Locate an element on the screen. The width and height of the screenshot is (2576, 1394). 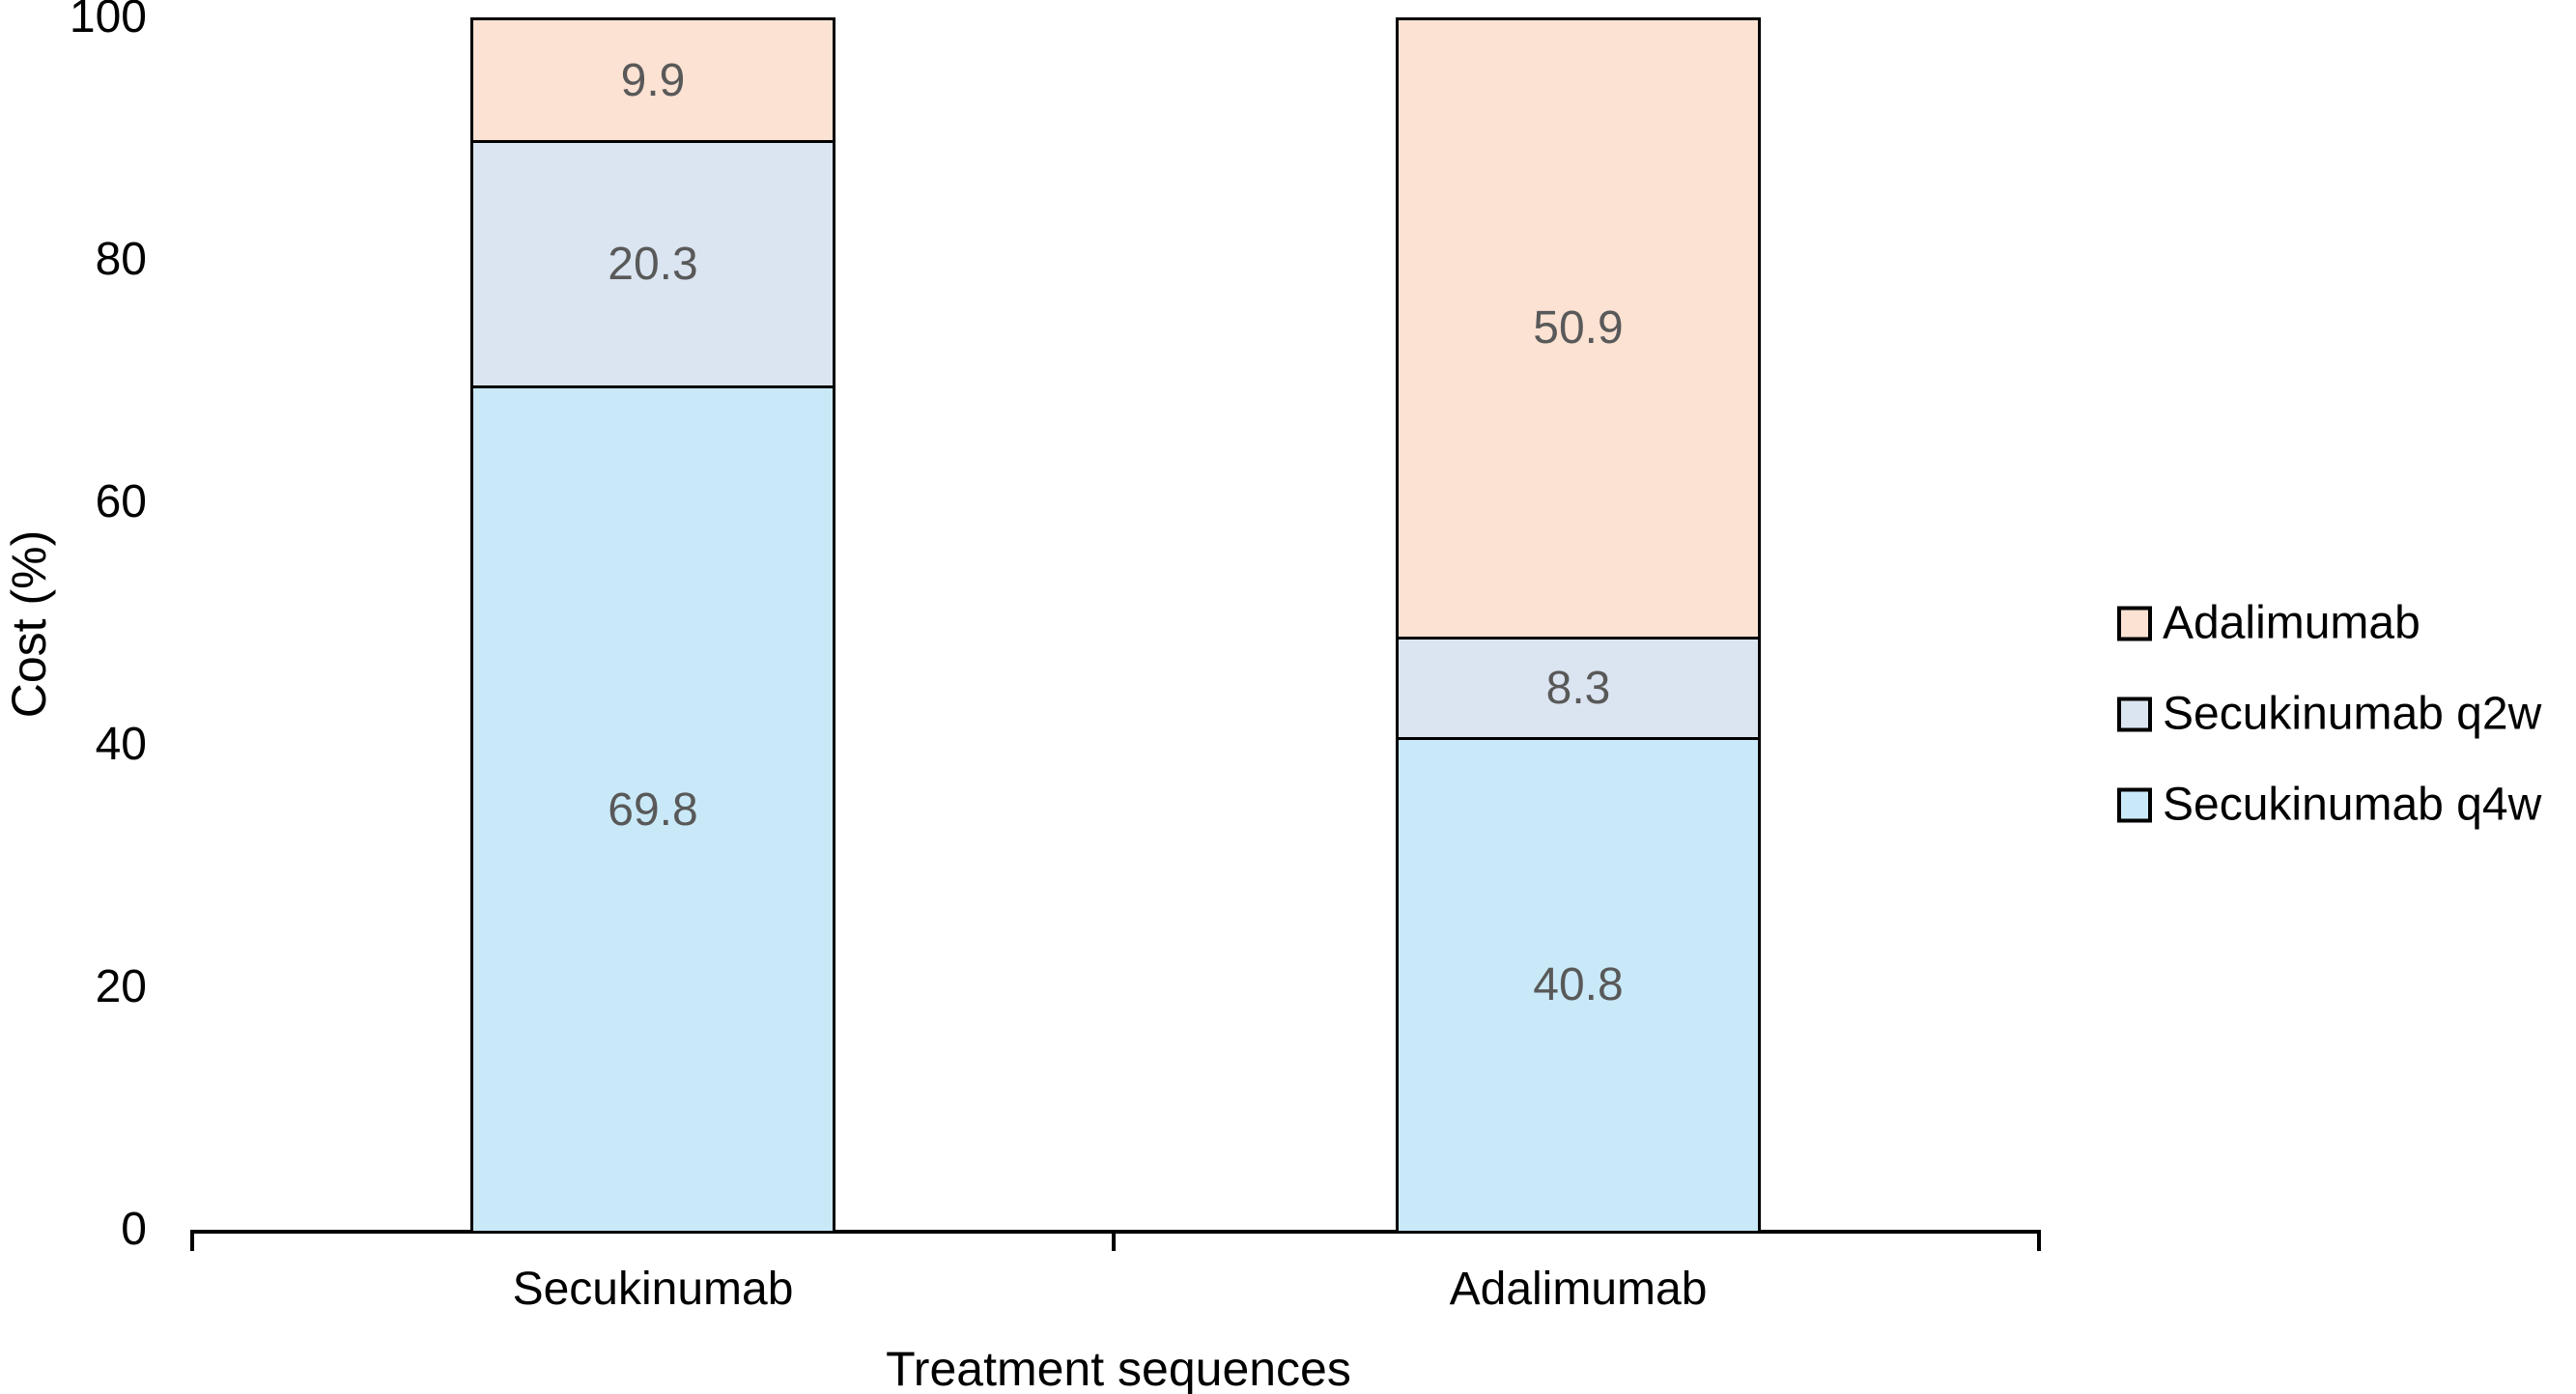
x-category-label: Secukinumab is located at coordinates (653, 1289).